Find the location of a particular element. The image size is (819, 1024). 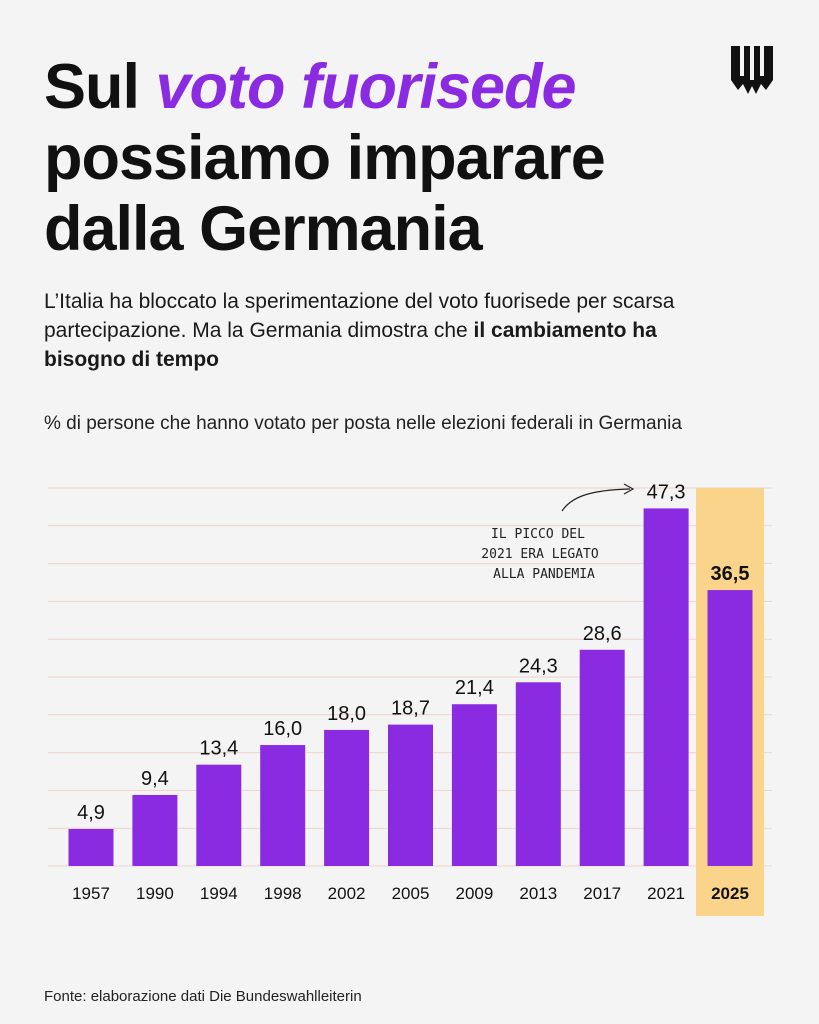

tick-label-2013: 2013 is located at coordinates (538, 893).